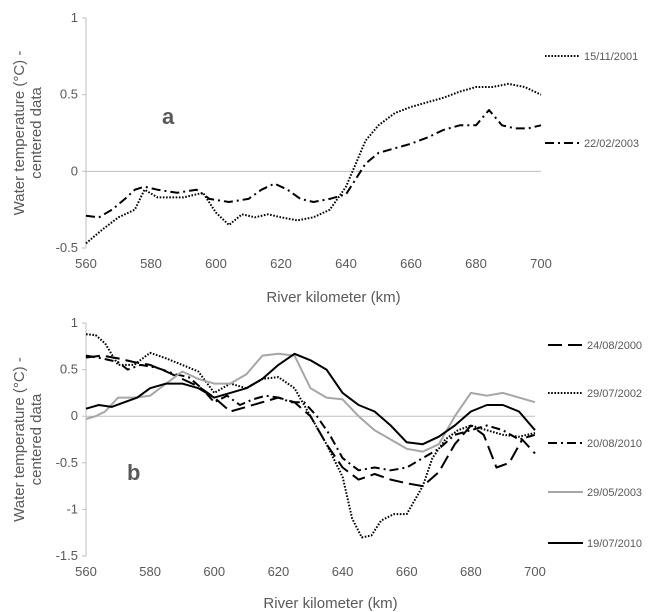 This screenshot has width=652, height=612. I want to click on legend-label: 20/08/2010, so click(614, 444).